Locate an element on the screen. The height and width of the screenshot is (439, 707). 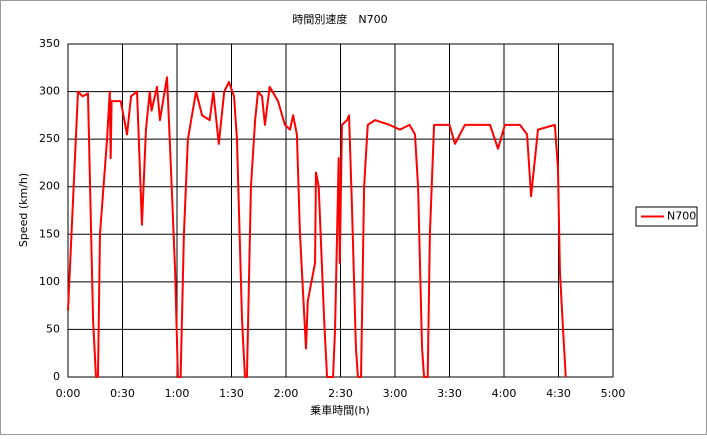
y-tick-label: 300 is located at coordinates (49, 91).